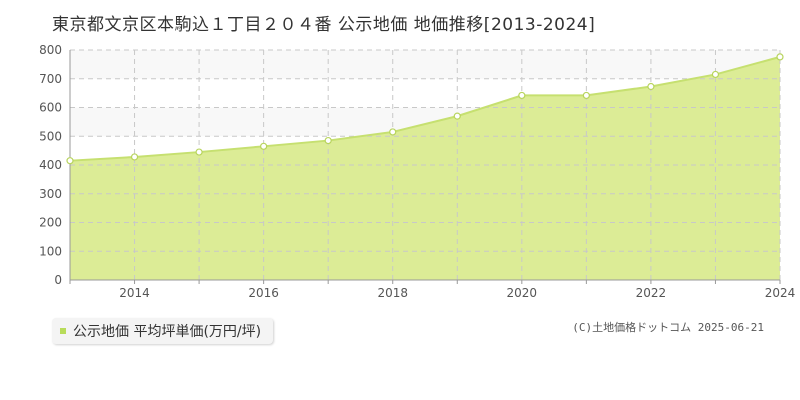 The width and height of the screenshot is (800, 400). I want to click on x-tick-label: 2014, so click(134, 293).